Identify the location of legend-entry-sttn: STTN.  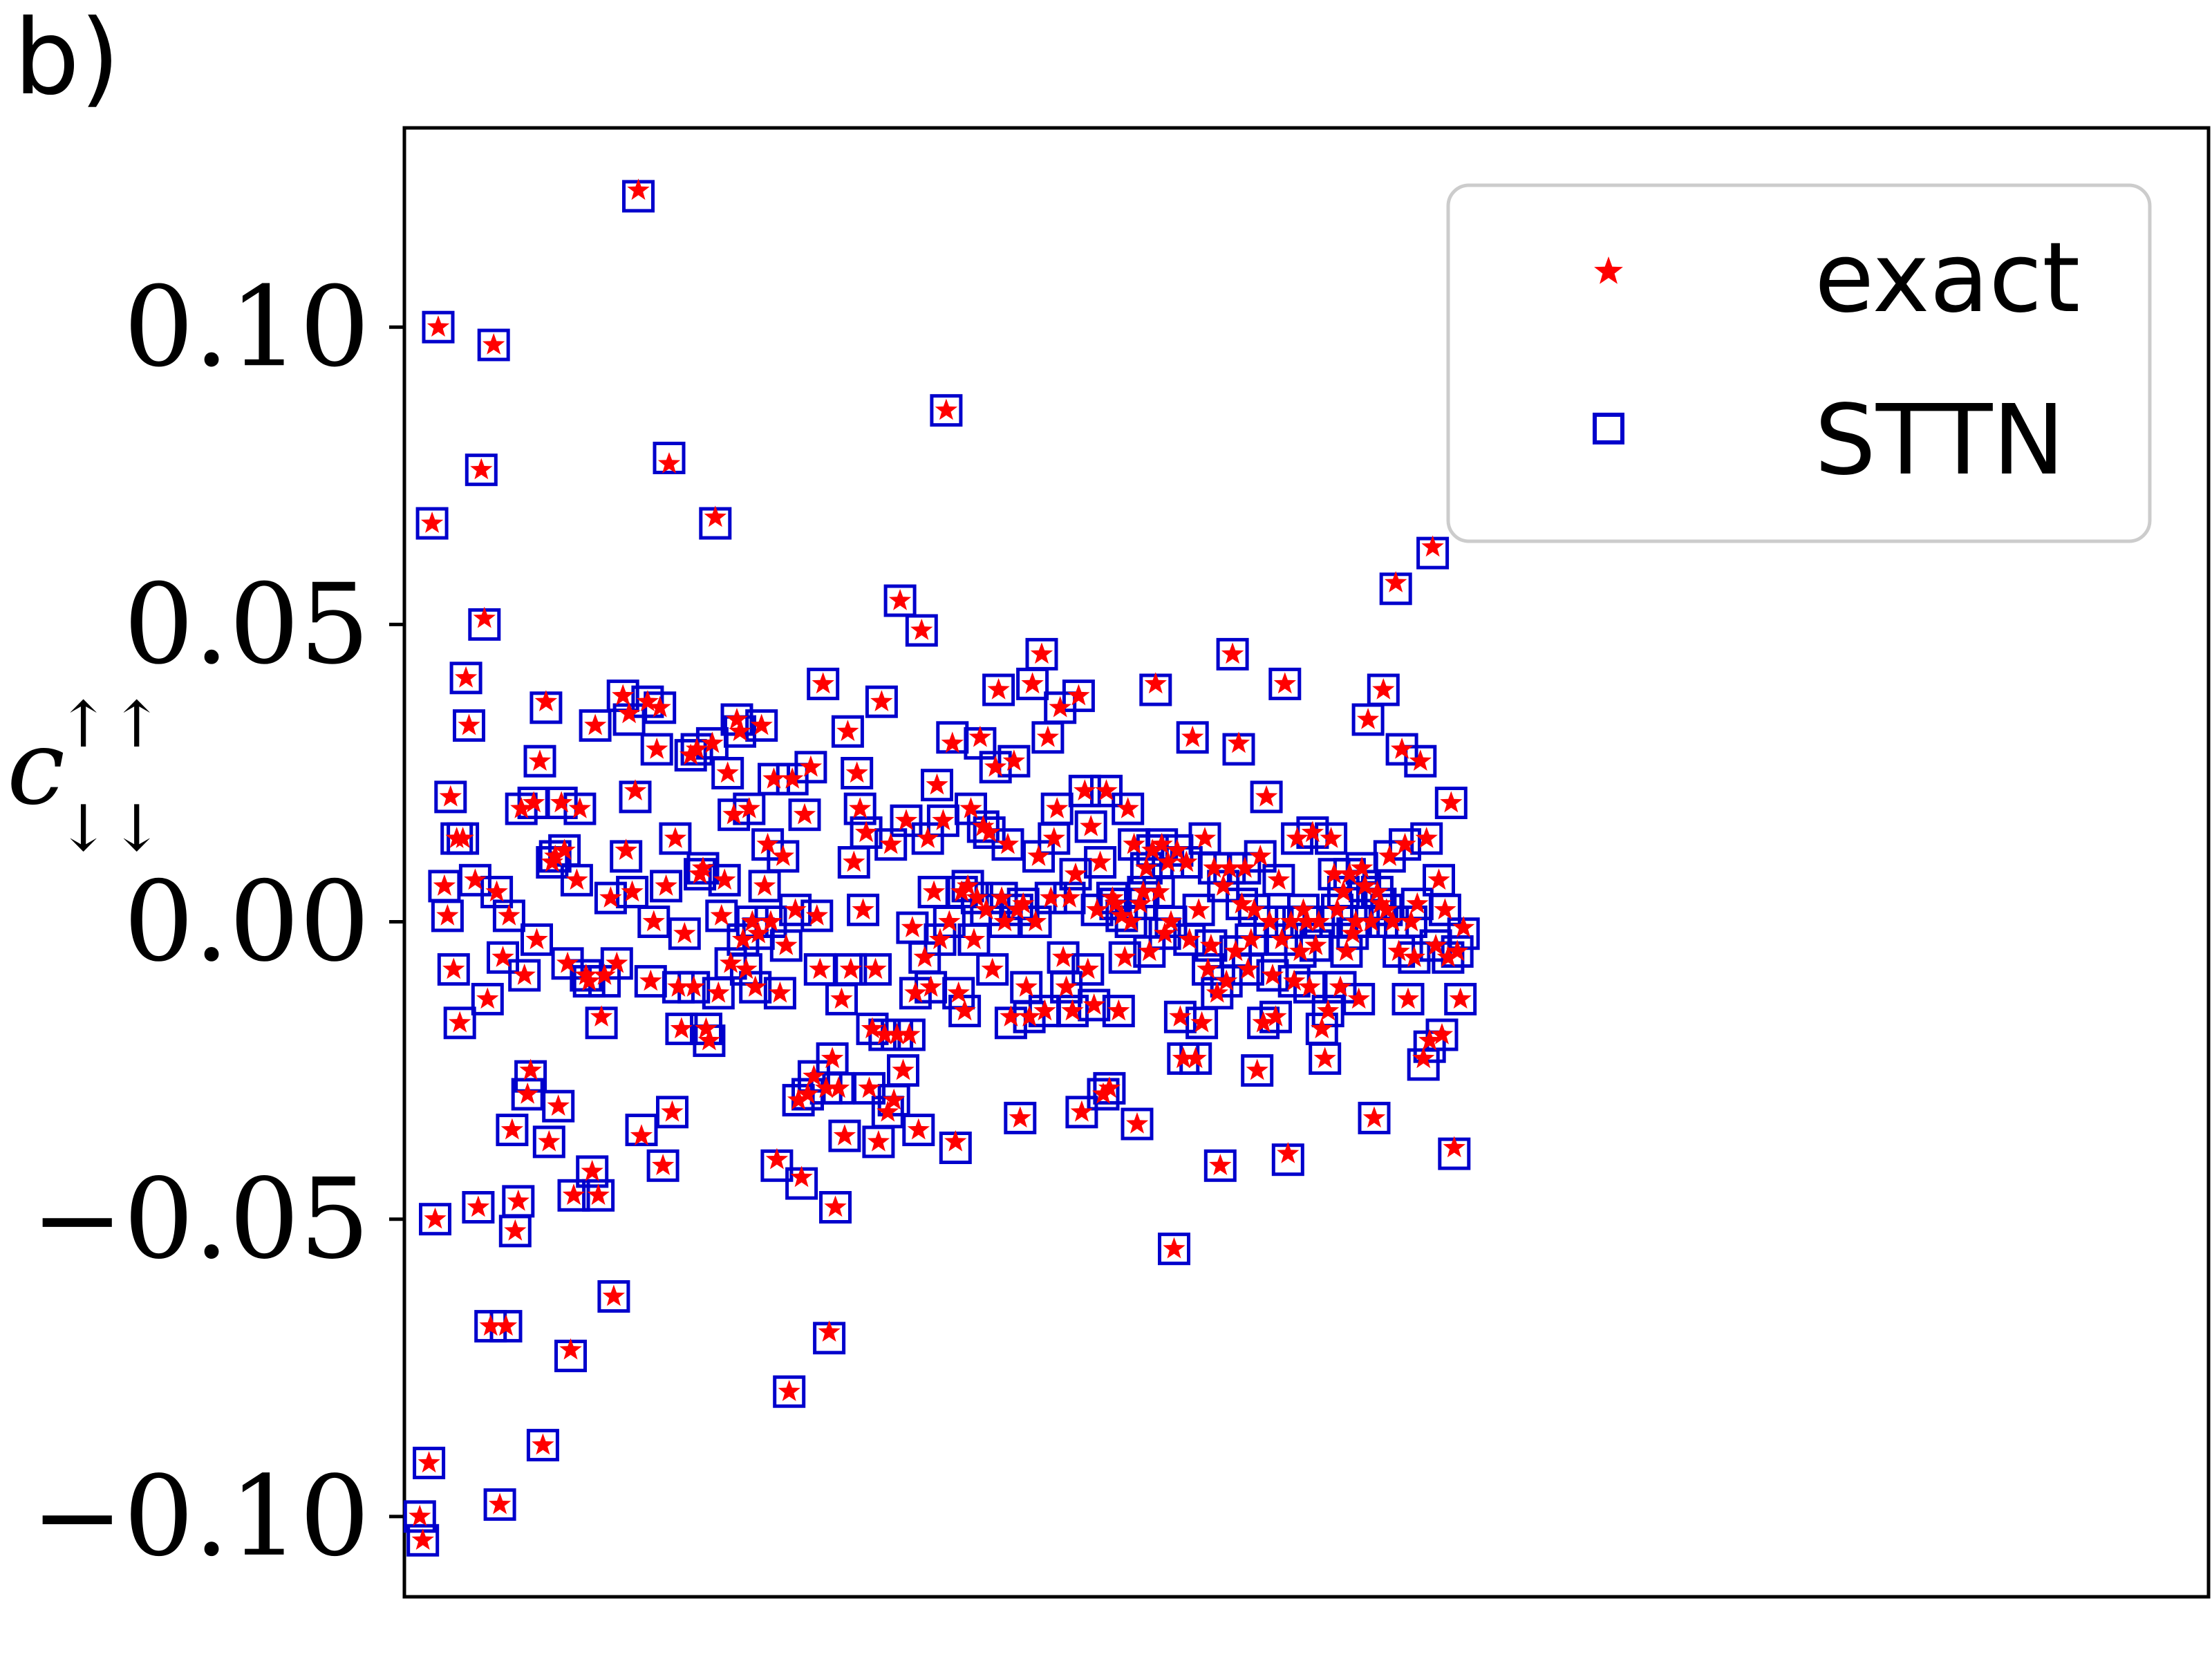
(1940, 440).